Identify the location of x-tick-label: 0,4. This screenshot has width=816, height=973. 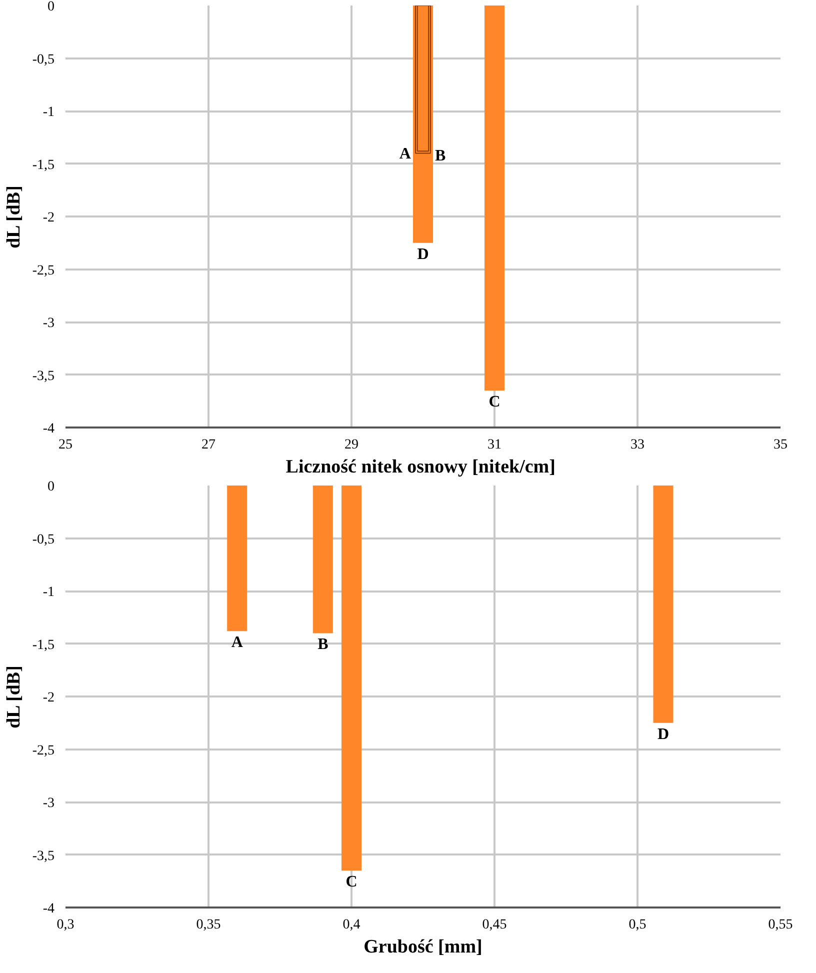
(351, 925).